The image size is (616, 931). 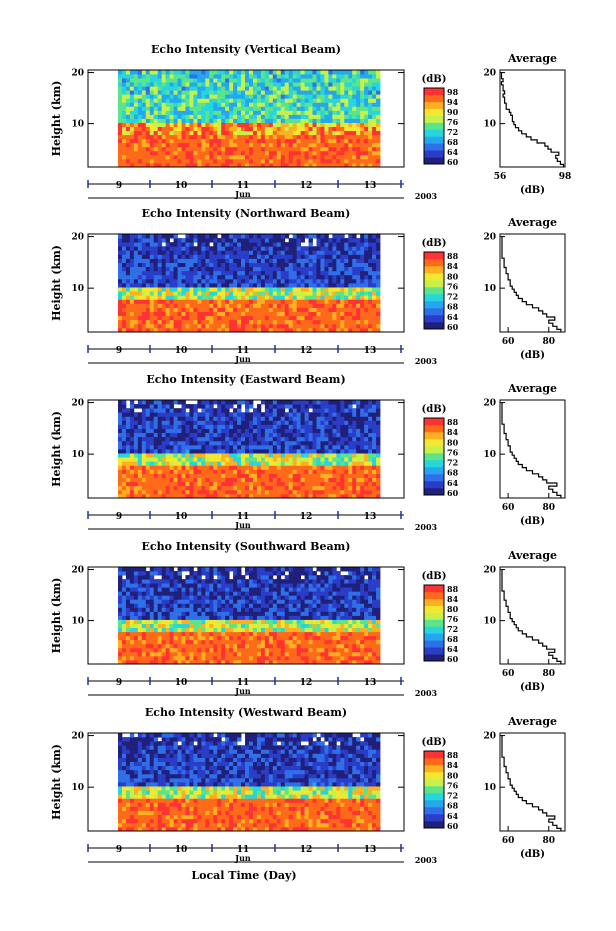 What do you see at coordinates (508, 342) in the screenshot?
I see `average-x-tick-label: 60` at bounding box center [508, 342].